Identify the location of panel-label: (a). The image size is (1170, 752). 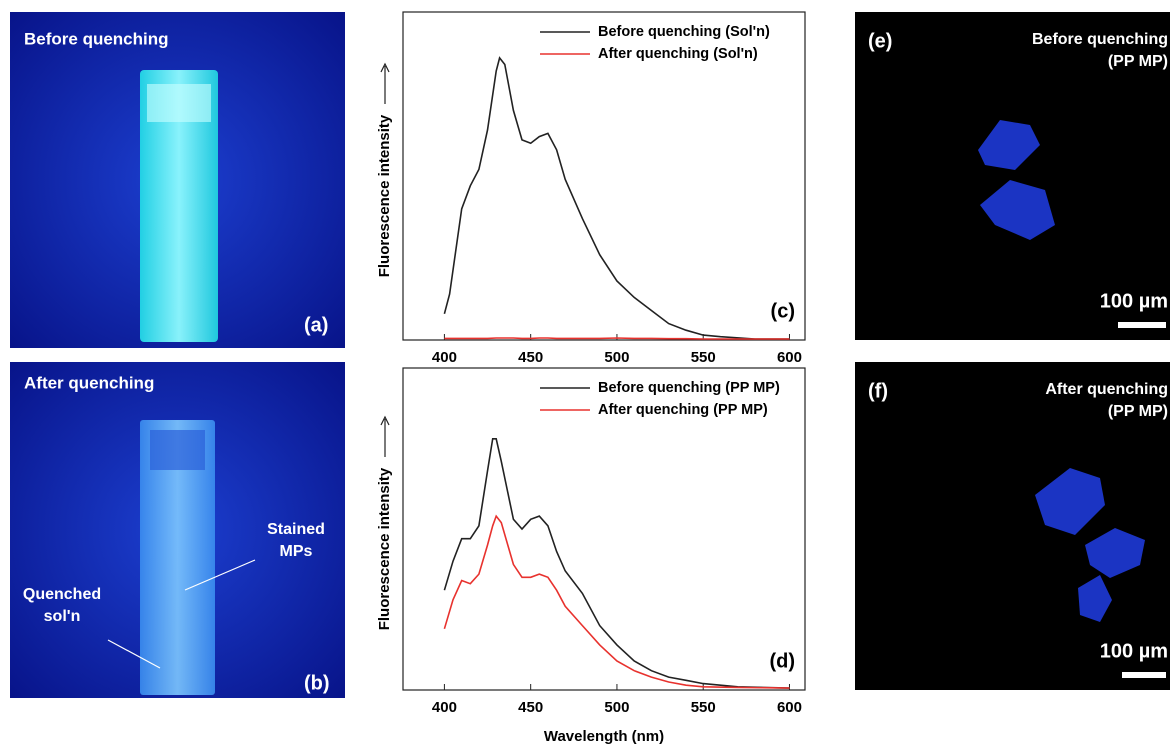
(316, 325).